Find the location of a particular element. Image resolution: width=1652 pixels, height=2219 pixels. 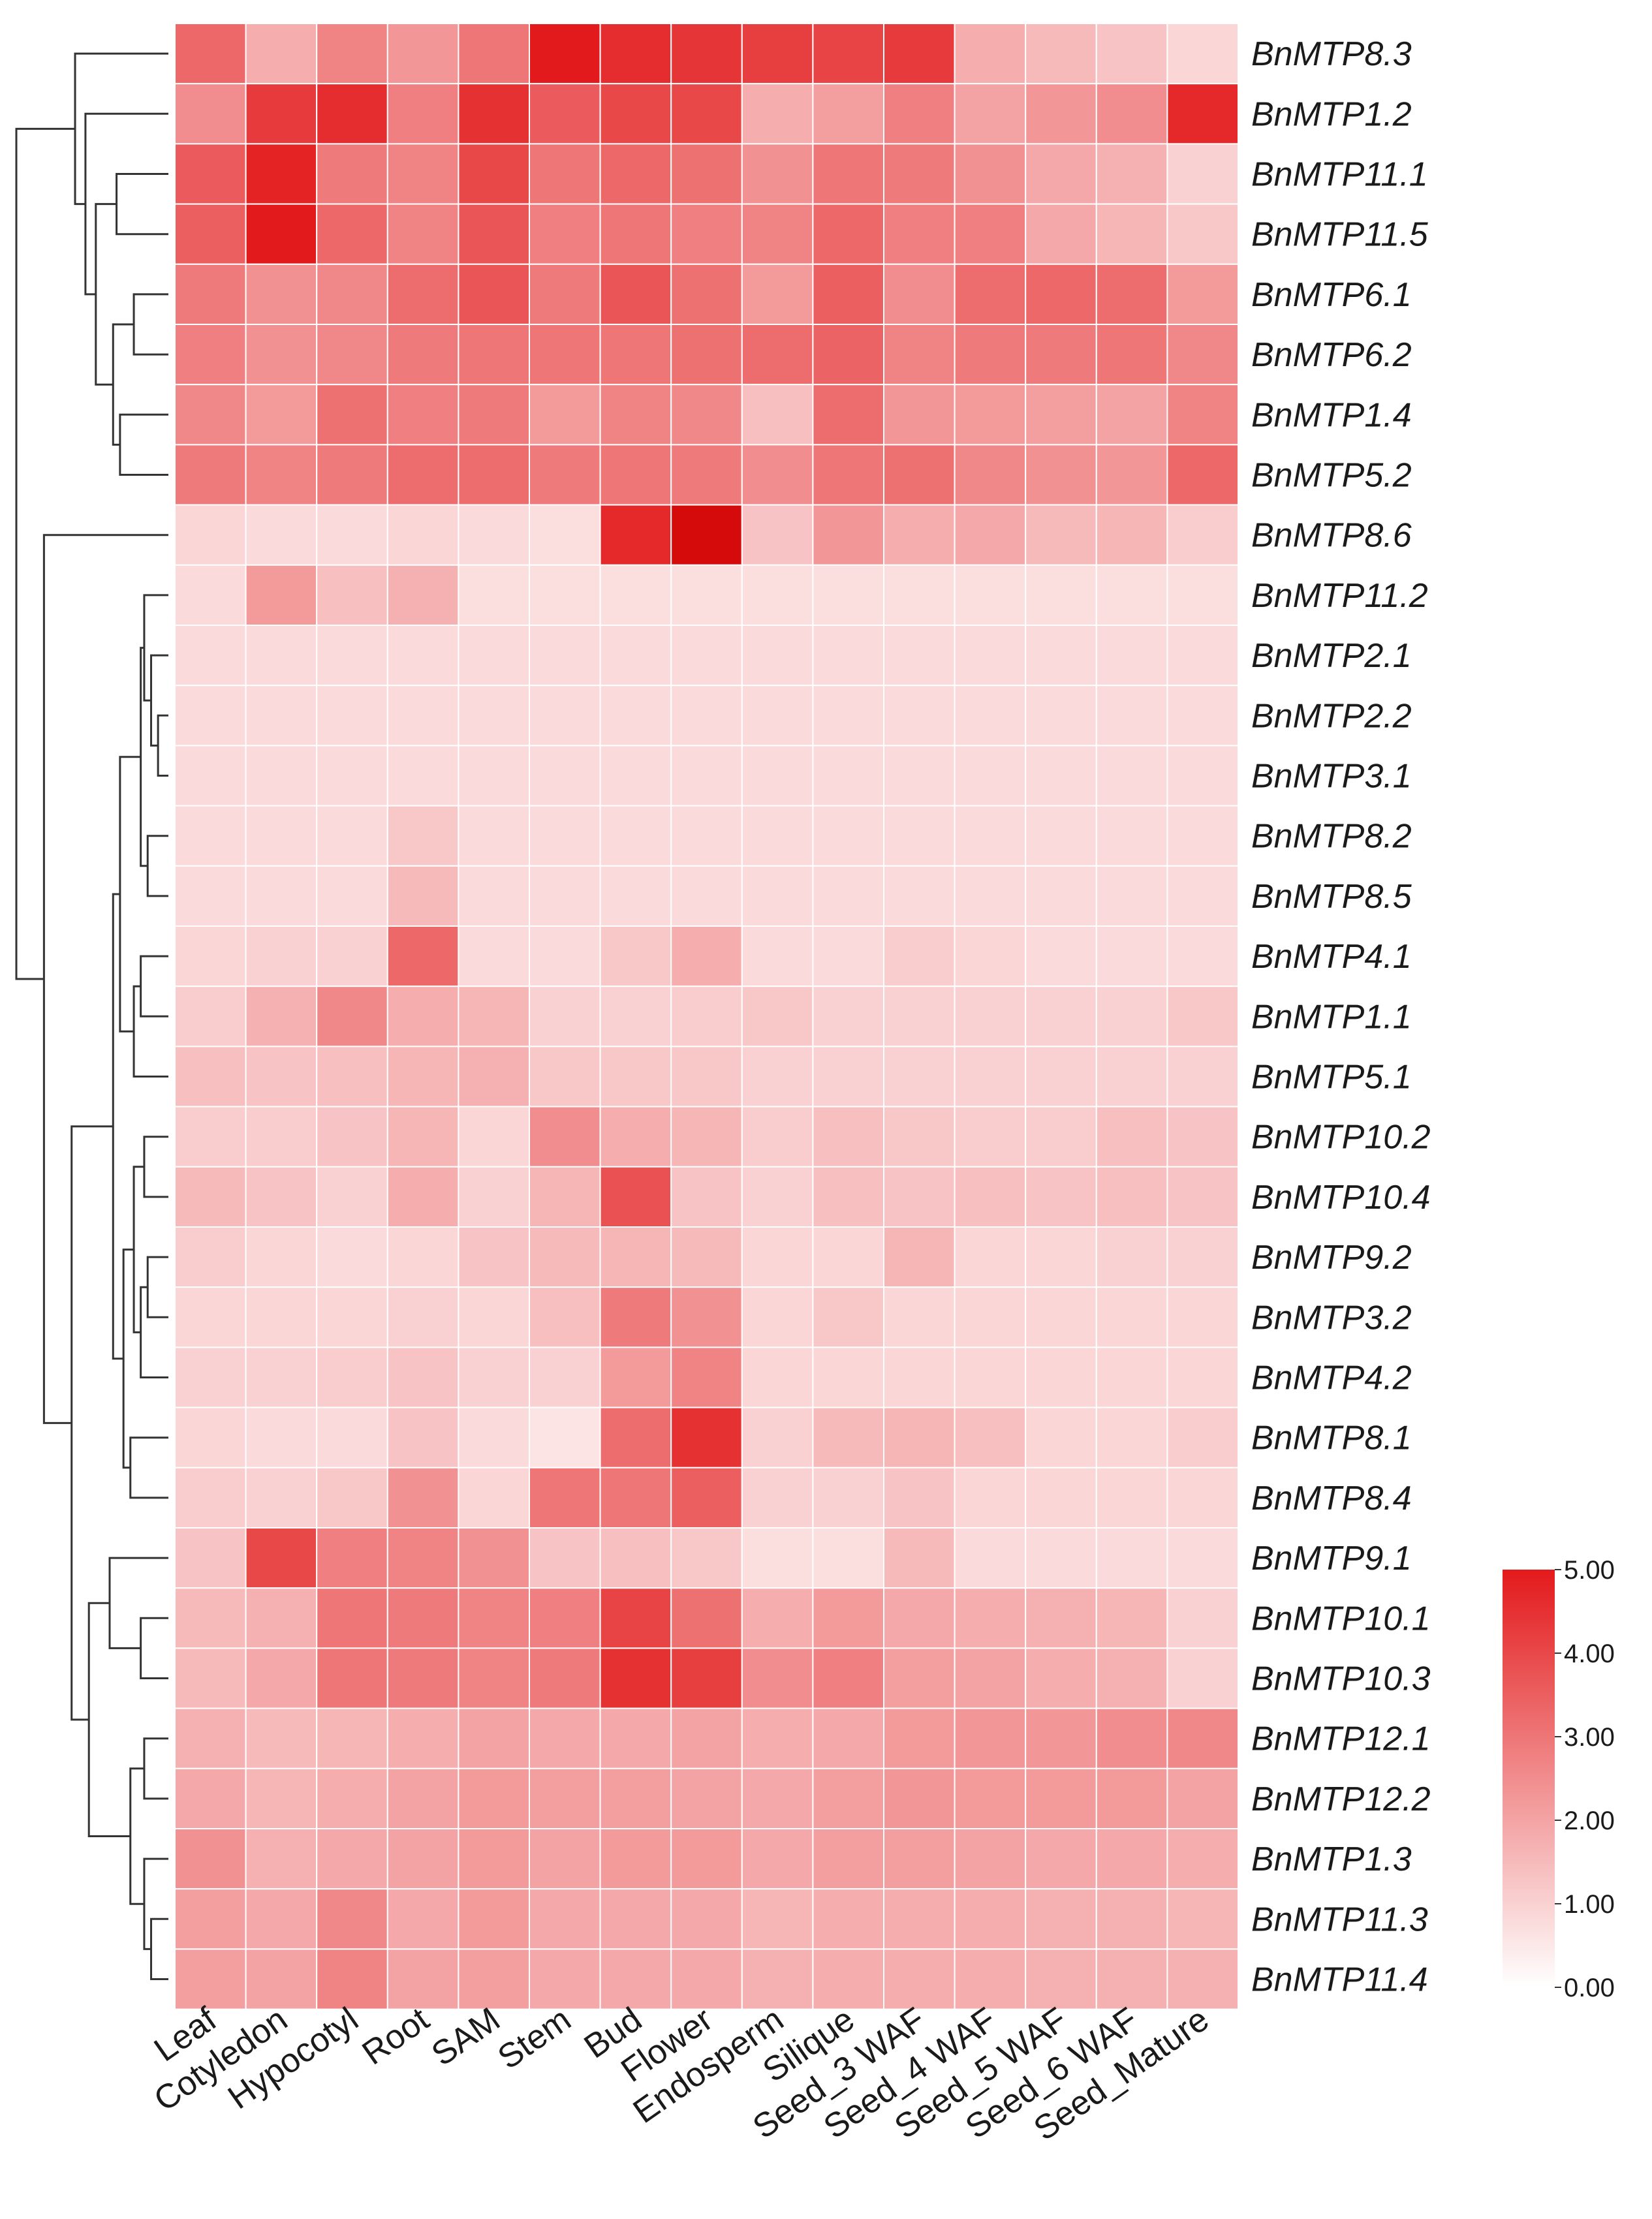

row-label: BnMTP5.1 is located at coordinates (1331, 1077).